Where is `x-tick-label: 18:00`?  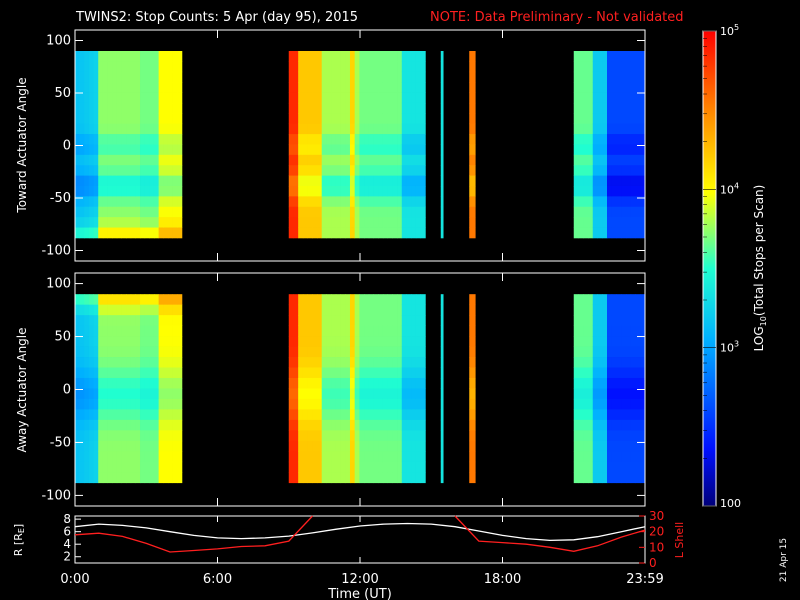
x-tick-label: 18:00 is located at coordinates (502, 579).